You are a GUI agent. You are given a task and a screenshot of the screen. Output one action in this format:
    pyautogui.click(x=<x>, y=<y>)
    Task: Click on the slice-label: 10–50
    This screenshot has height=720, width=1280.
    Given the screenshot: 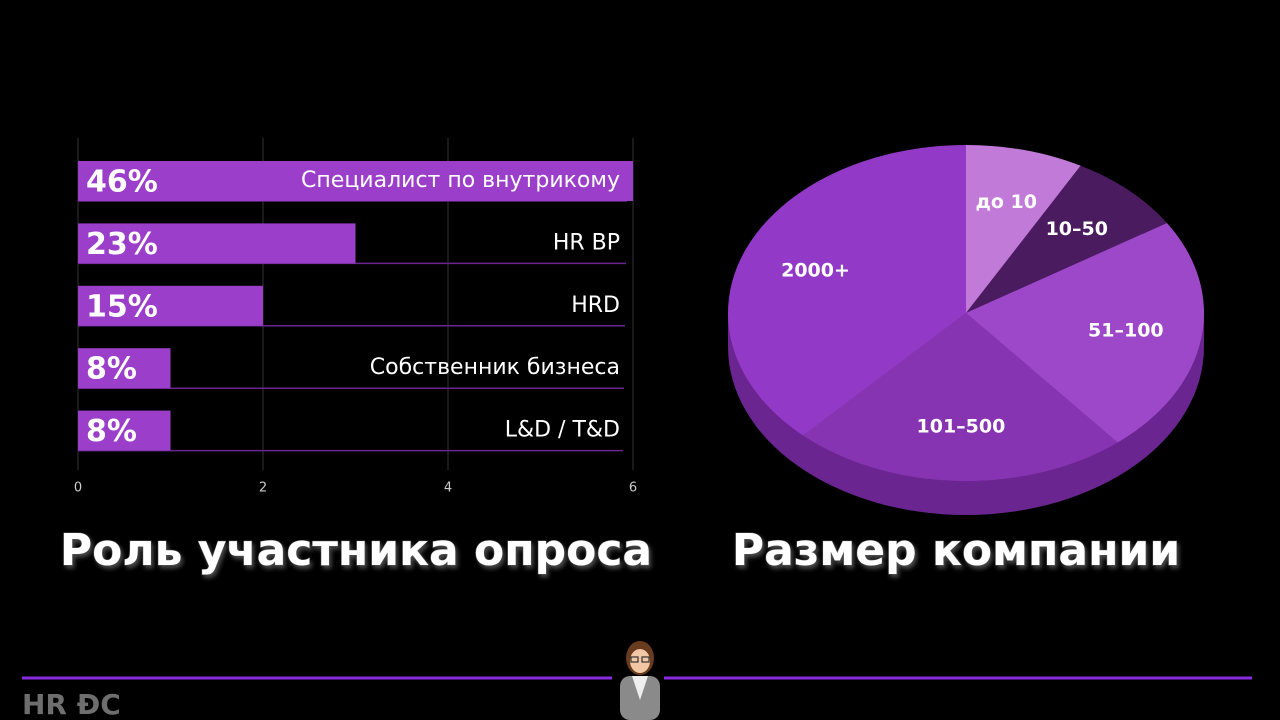 What is the action you would take?
    pyautogui.click(x=1077, y=229)
    